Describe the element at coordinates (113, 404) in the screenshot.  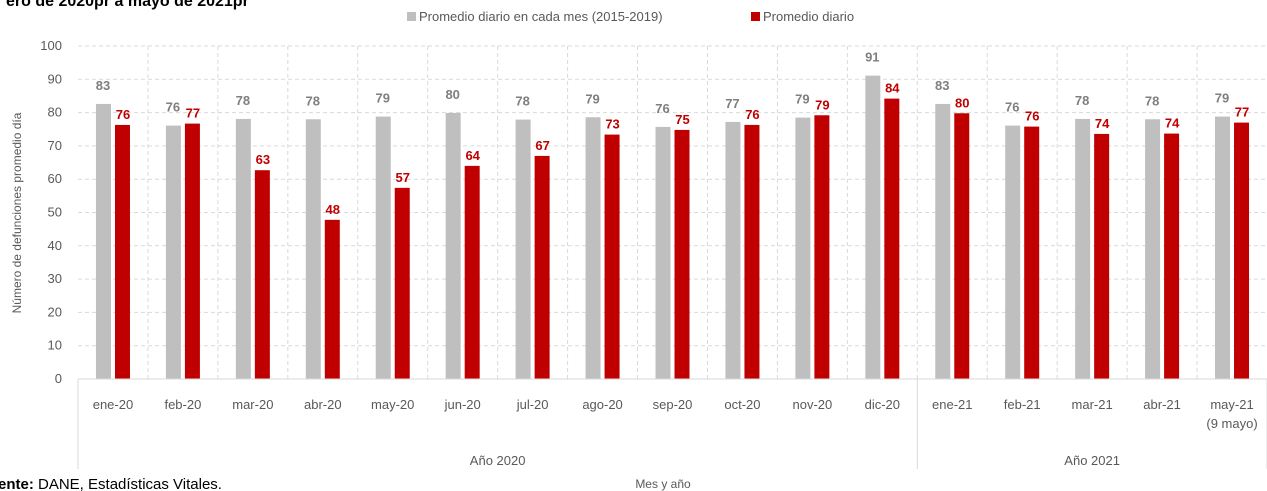
I see `x-tick-label: ene-20` at that location.